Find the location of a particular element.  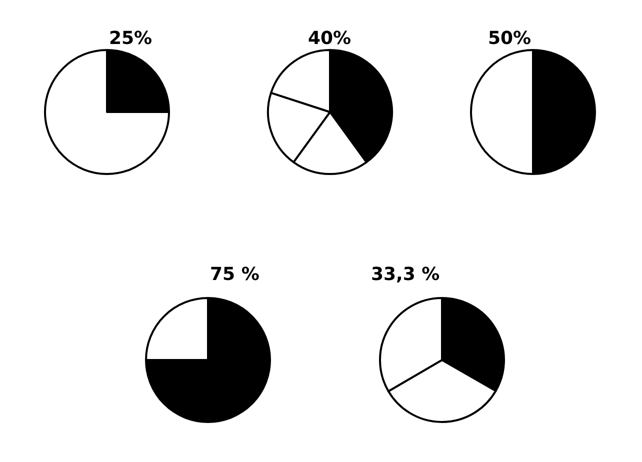

chart-title: 50% is located at coordinates (510, 38).